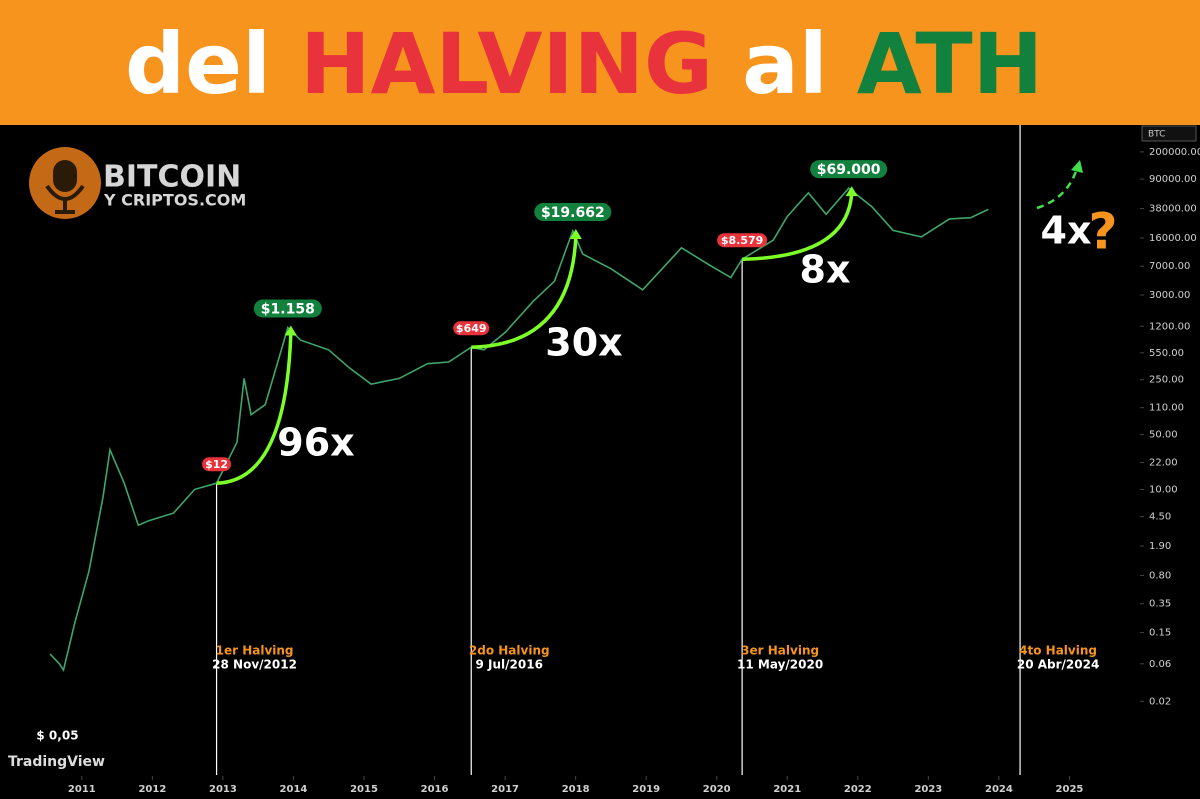 The height and width of the screenshot is (799, 1200). What do you see at coordinates (1174, 152) in the screenshot?
I see `y-tick-label: 200000.00` at bounding box center [1174, 152].